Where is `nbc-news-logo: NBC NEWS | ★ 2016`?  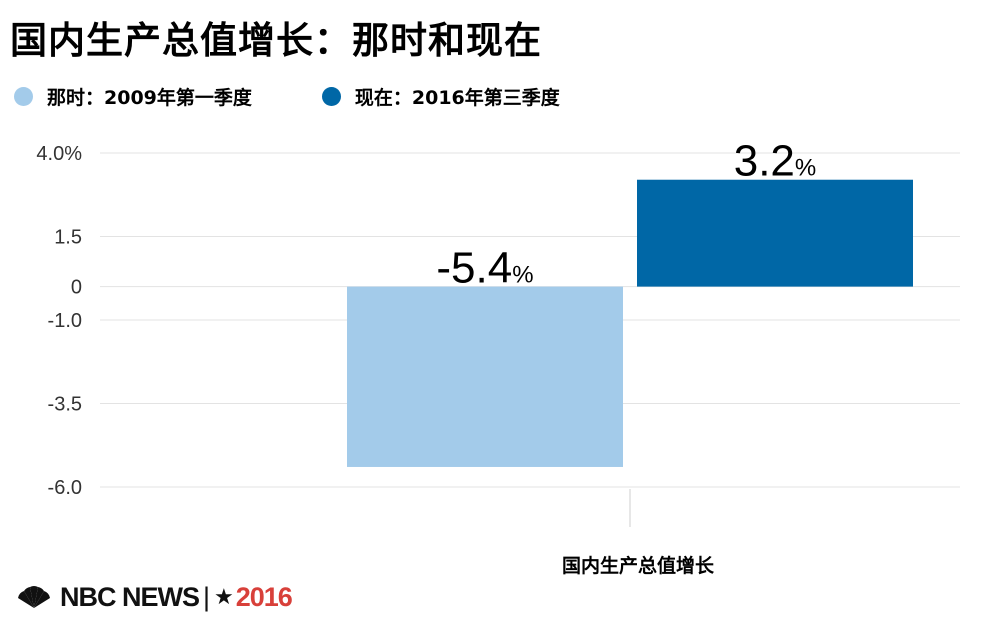 nbc-news-logo: NBC NEWS | ★ 2016 is located at coordinates (153, 596).